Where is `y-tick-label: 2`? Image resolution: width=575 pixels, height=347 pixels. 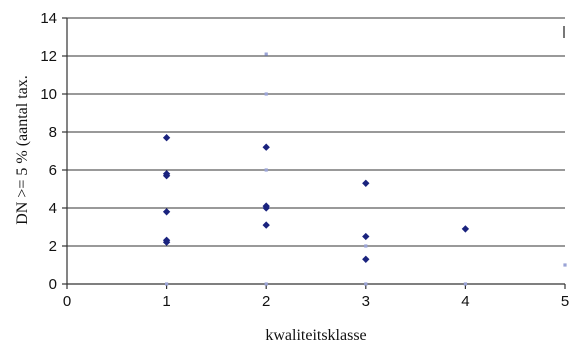 y-tick-label: 2 is located at coordinates (53, 246).